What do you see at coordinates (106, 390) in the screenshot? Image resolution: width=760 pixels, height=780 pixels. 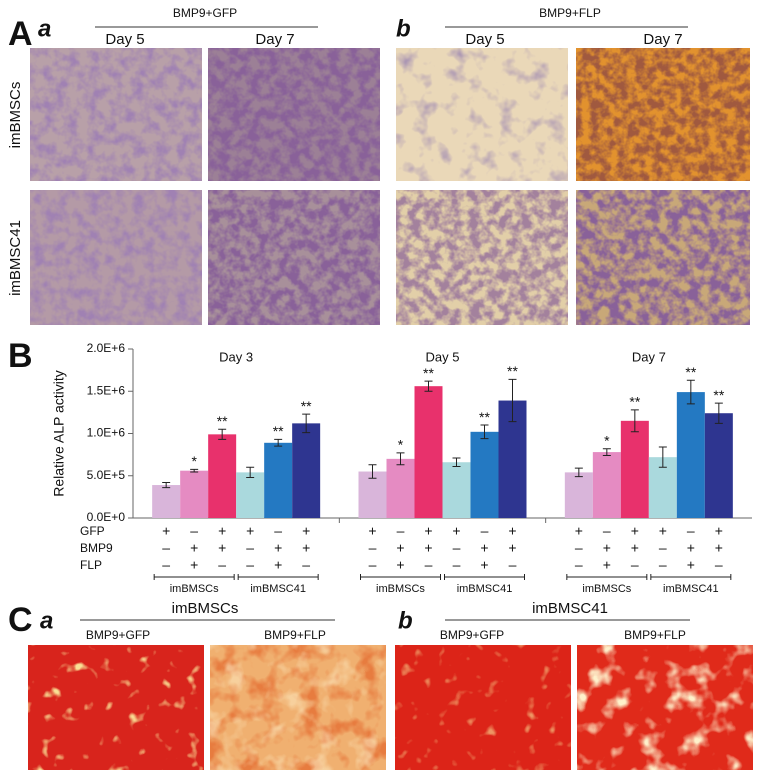 I see `y-tick-label: 1.5E+6` at bounding box center [106, 390].